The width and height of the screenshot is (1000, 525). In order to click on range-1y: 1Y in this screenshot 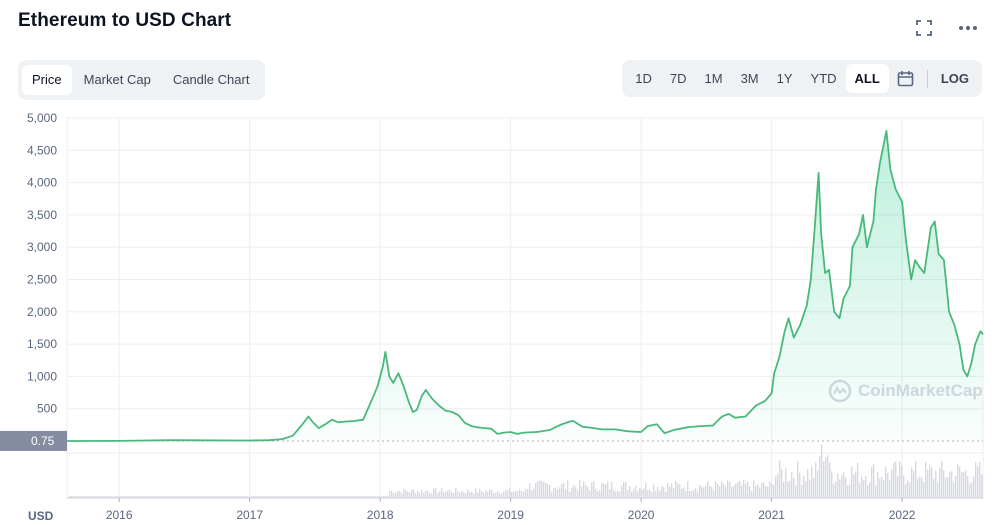, I will do `click(784, 78)`.